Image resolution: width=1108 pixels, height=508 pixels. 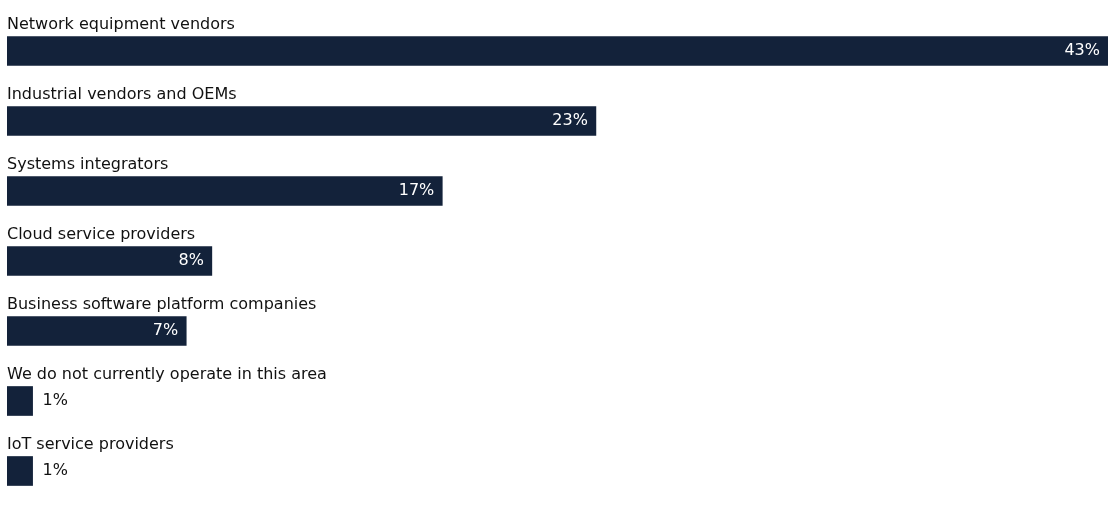 What do you see at coordinates (162, 303) in the screenshot?
I see `y-tick-label: Business software platform companies` at bounding box center [162, 303].